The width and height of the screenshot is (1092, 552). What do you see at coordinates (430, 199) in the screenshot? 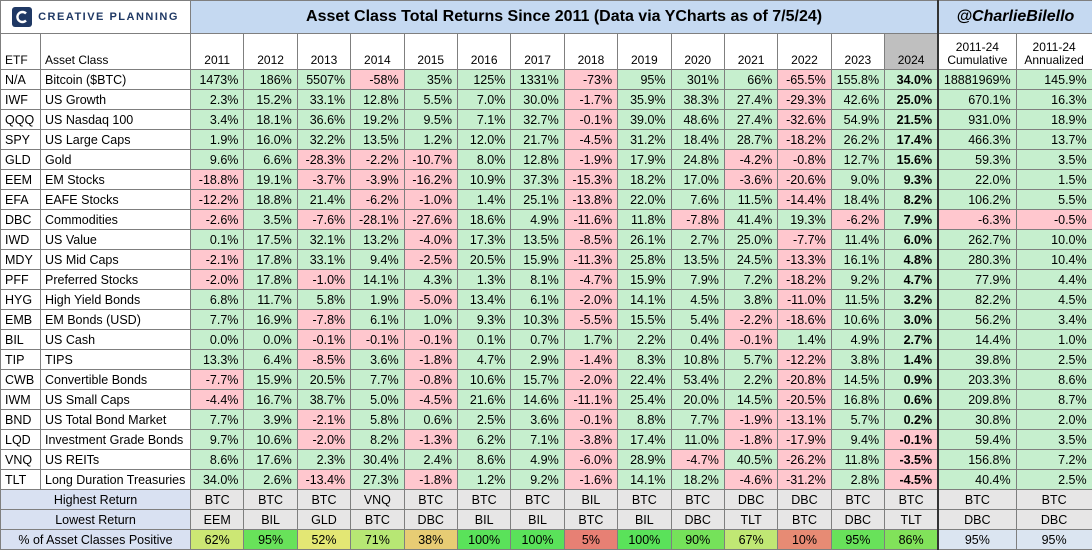
I see `return-cell: -1.0%` at bounding box center [430, 199].